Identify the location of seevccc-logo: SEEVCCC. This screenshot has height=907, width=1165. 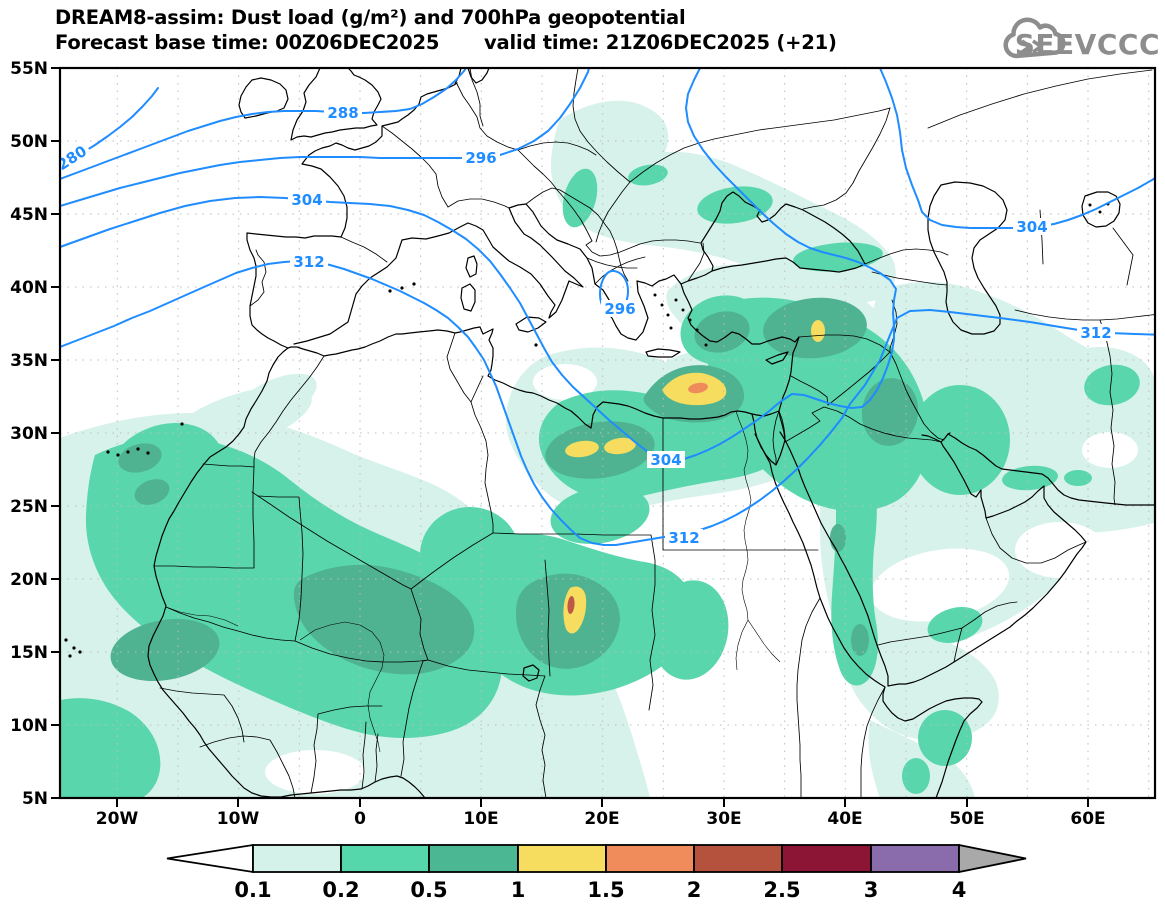
(1081, 39).